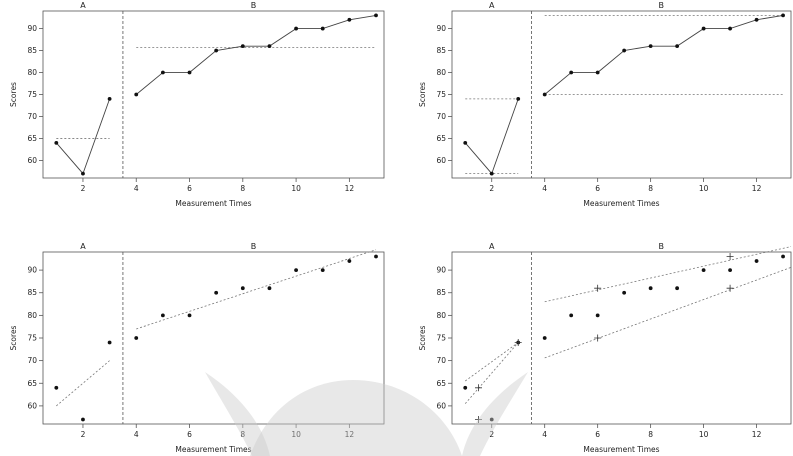 The height and width of the screenshot is (456, 793). Describe the element at coordinates (256, 289) in the screenshot. I see `reference-line-trend` at that location.